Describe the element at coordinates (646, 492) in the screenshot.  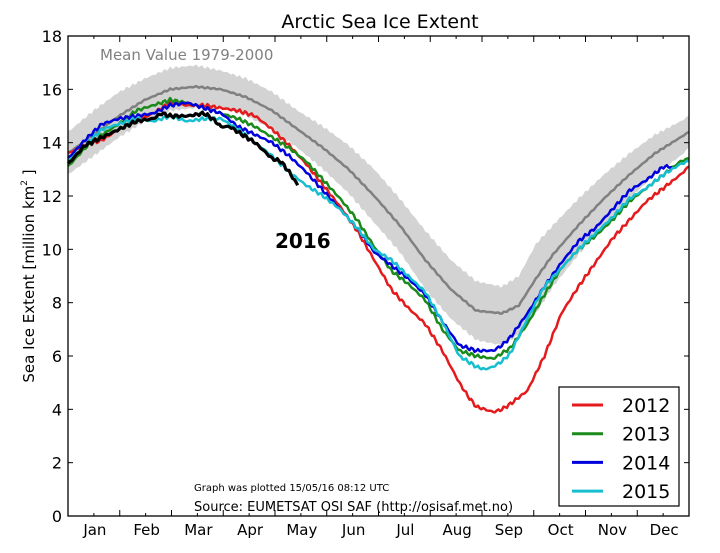
I see `legend-label-2015: 2015` at that location.